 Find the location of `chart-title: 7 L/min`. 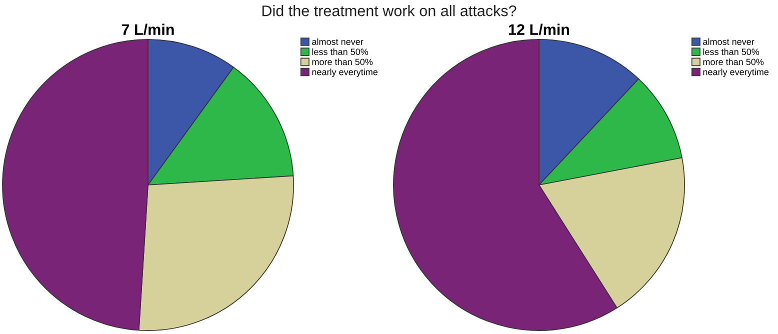

chart-title: 7 L/min is located at coordinates (148, 30).